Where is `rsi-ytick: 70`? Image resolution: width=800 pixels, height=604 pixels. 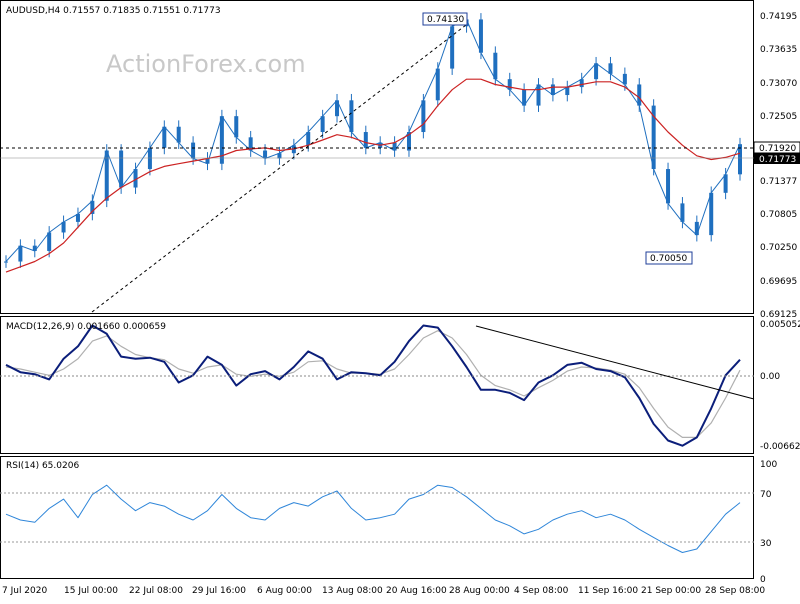 rsi-ytick: 70 is located at coordinates (766, 495).